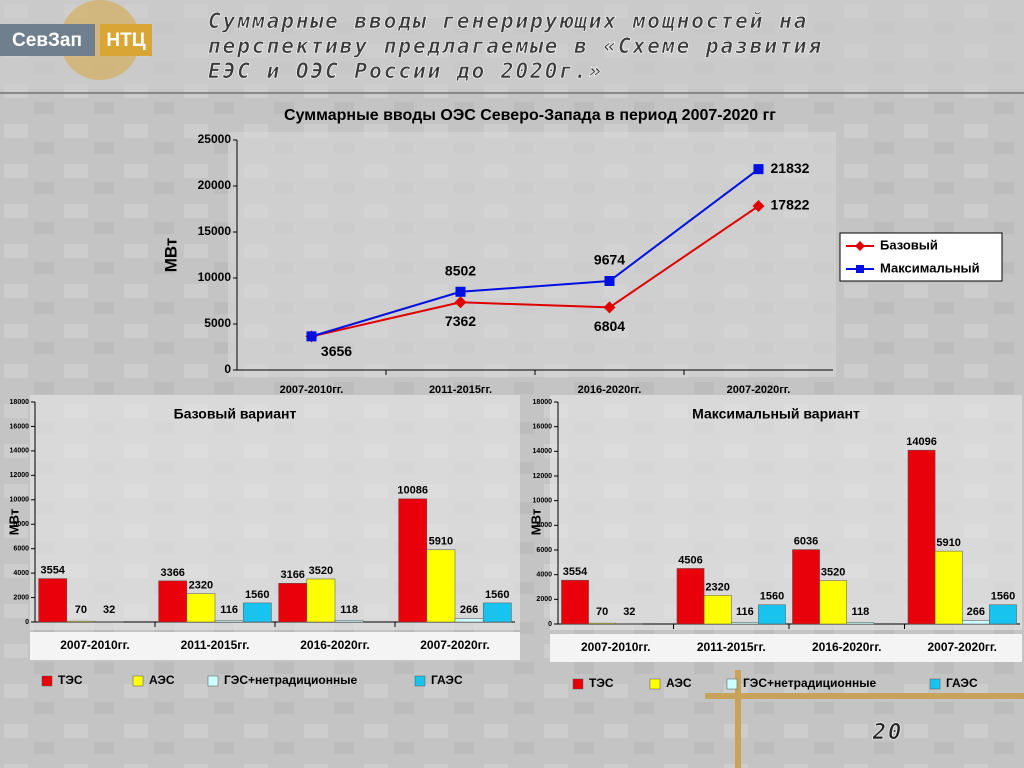 This screenshot has height=768, width=1024. What do you see at coordinates (921, 442) in the screenshot?
I see `data-label: 14096` at bounding box center [921, 442].